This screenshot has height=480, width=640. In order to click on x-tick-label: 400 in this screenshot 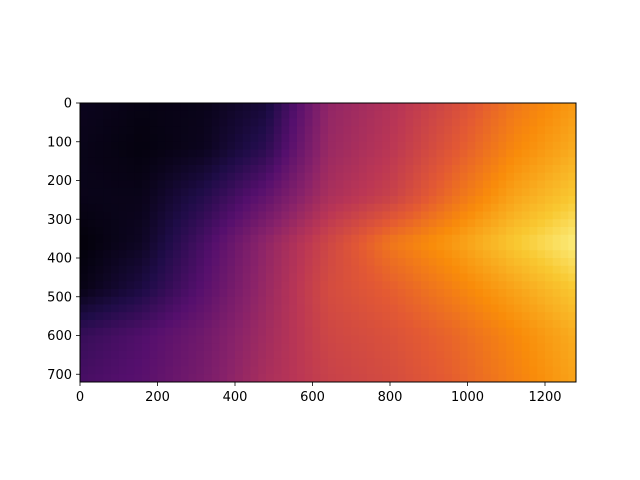, I will do `click(235, 397)`.